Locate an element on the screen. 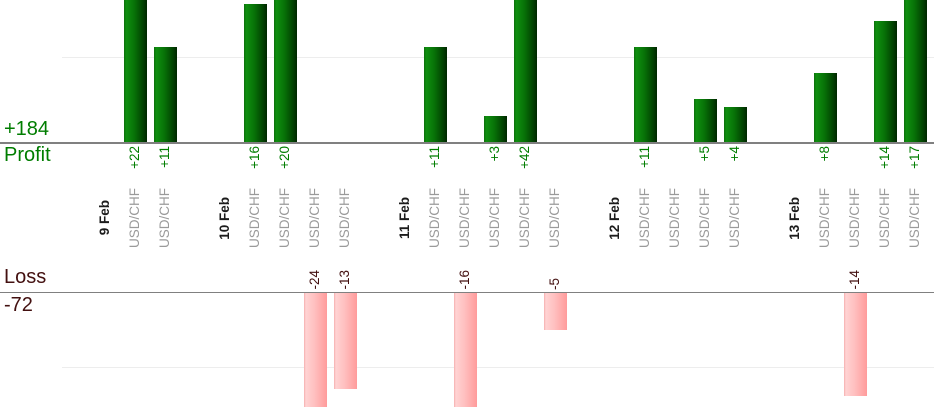 This screenshot has height=420, width=934. date-label-text: 11 Feb is located at coordinates (404, 218).